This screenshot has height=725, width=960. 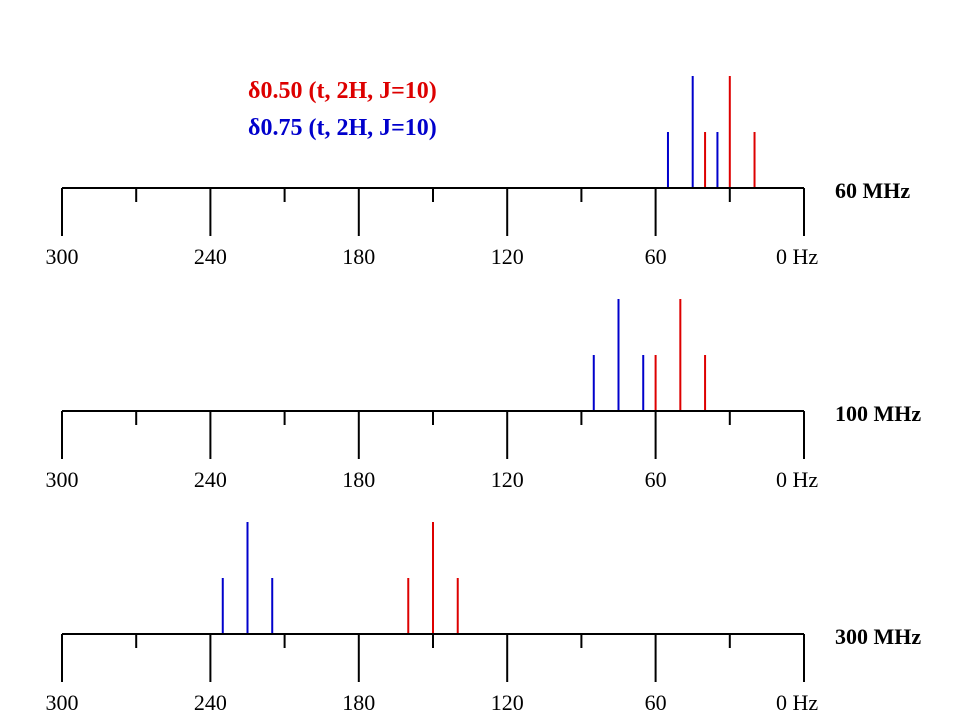 What do you see at coordinates (254, 128) in the screenshot?
I see `legend-blue-delta-symbol: δ` at bounding box center [254, 128].